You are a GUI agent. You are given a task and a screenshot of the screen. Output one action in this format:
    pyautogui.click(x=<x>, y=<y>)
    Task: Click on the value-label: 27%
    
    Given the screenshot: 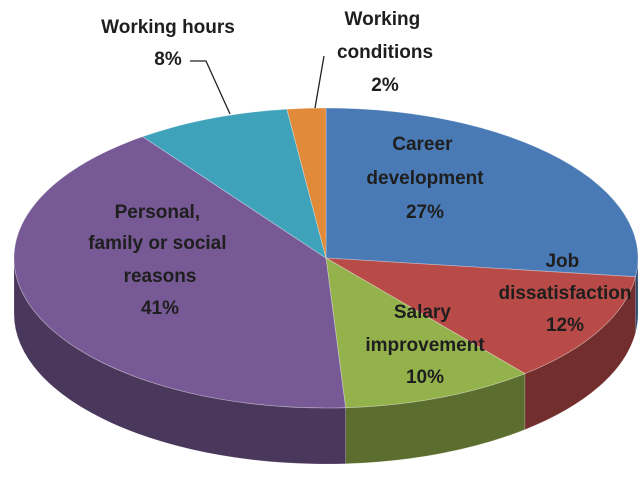 What is the action you would take?
    pyautogui.click(x=425, y=212)
    